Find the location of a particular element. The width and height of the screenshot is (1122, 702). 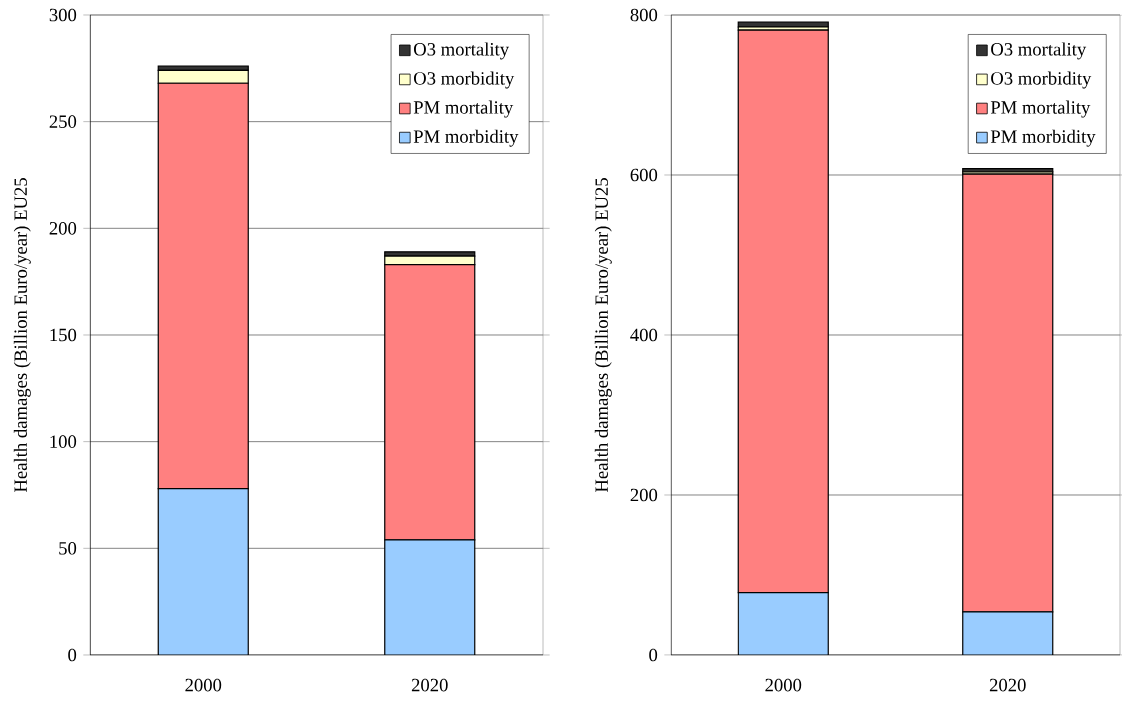

y-tick-label: 600 is located at coordinates (644, 175).